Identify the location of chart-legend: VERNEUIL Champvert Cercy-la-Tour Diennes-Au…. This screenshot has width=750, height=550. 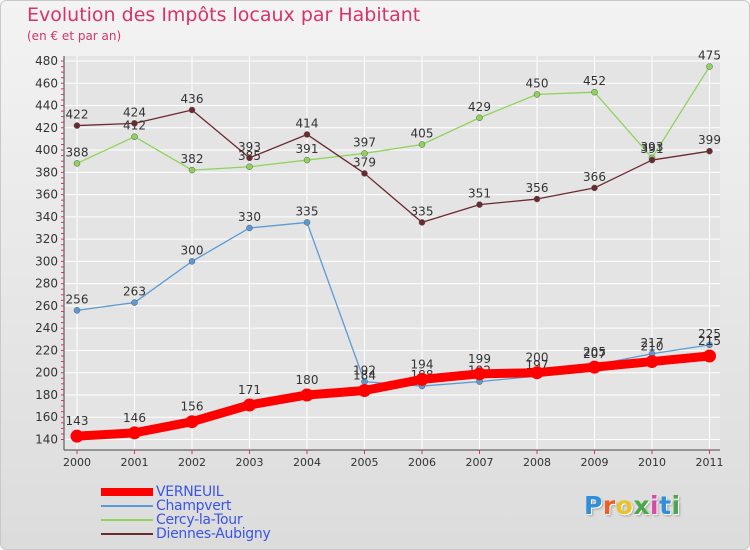
(186, 513).